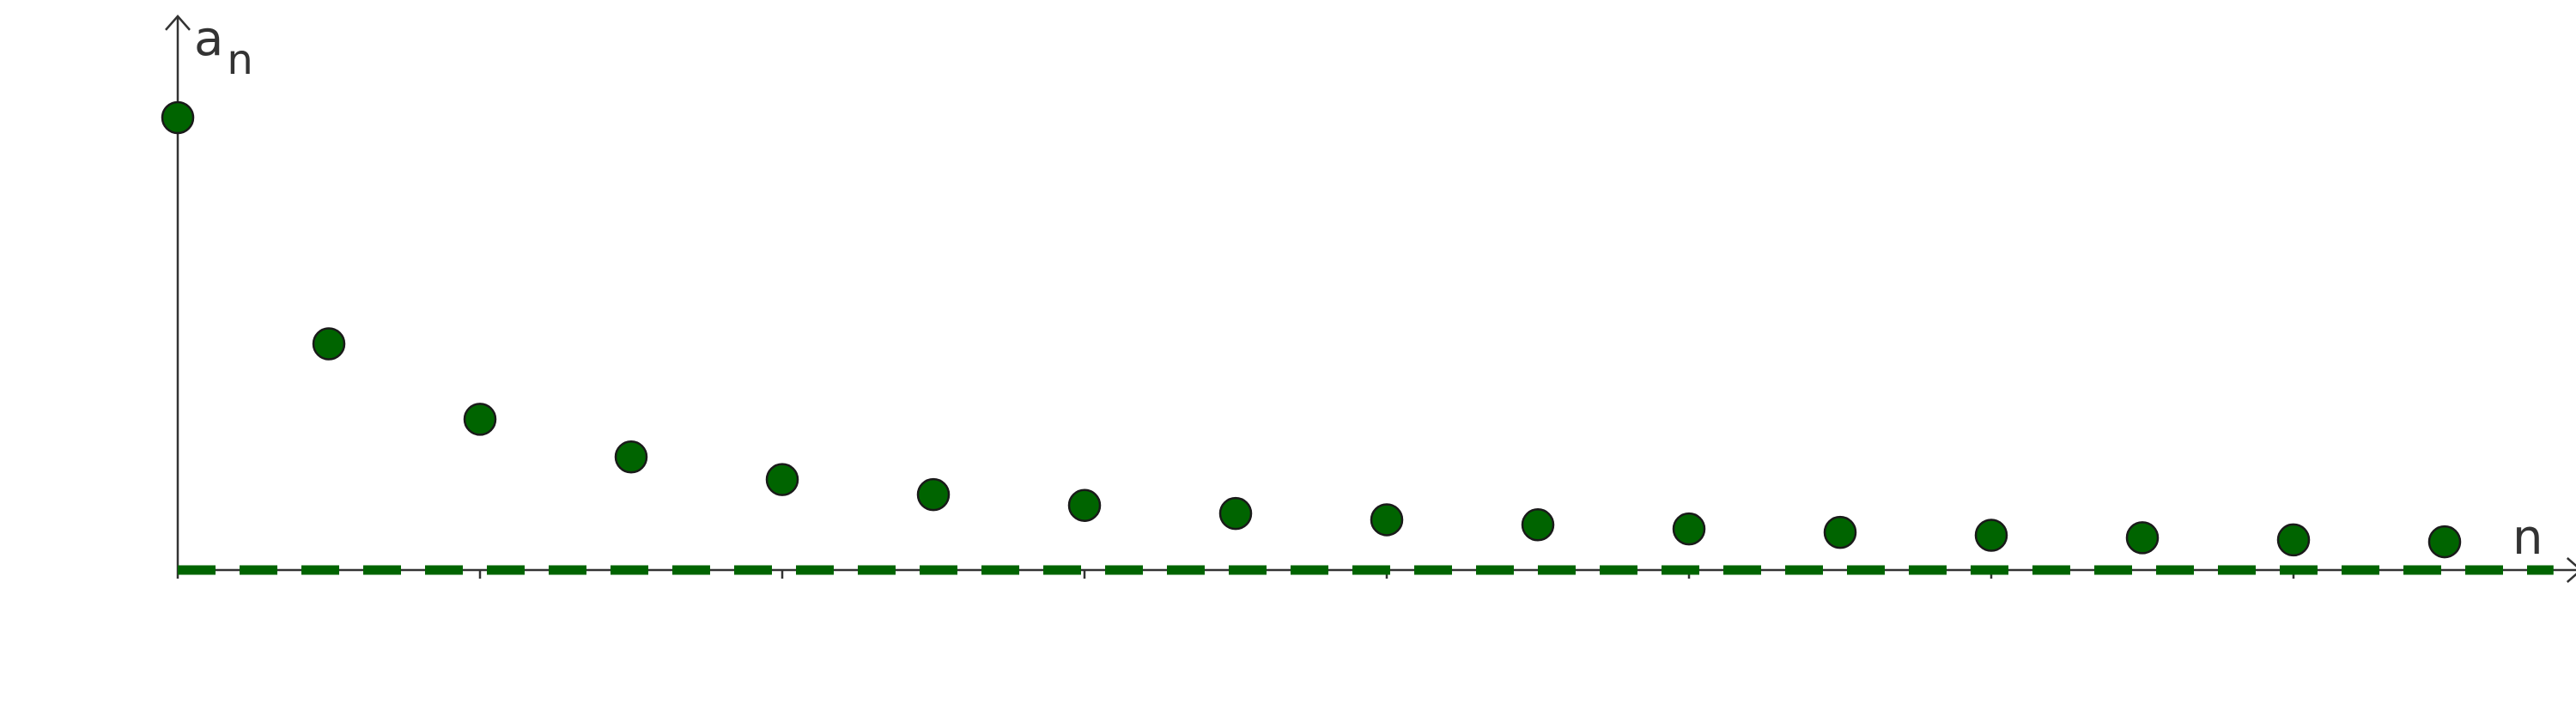  Describe the element at coordinates (178, 23) in the screenshot. I see `y-axis-arrow` at that location.